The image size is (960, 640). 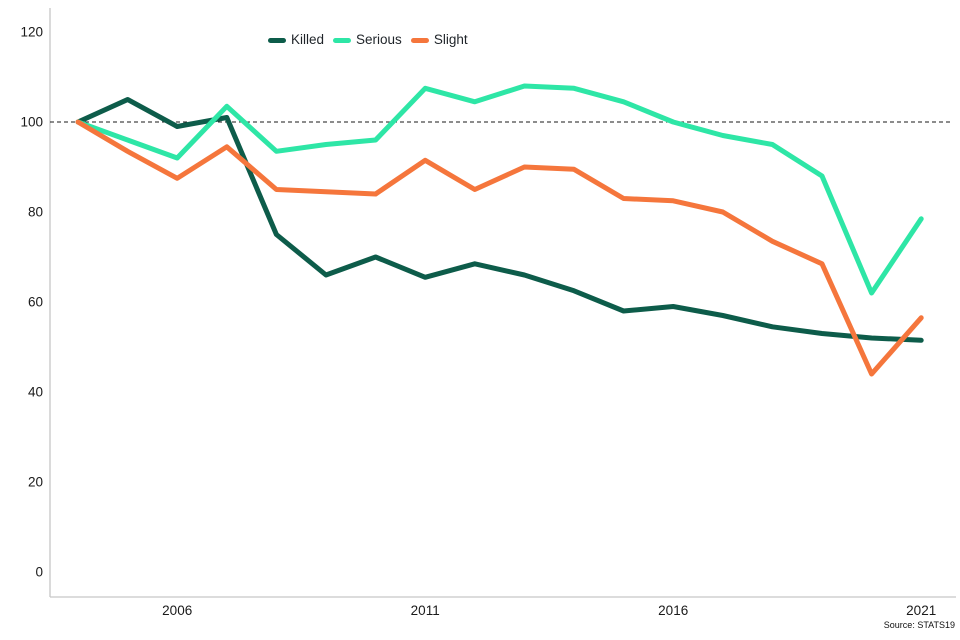 What do you see at coordinates (31, 32) in the screenshot?
I see `y-tick-label: 120` at bounding box center [31, 32].